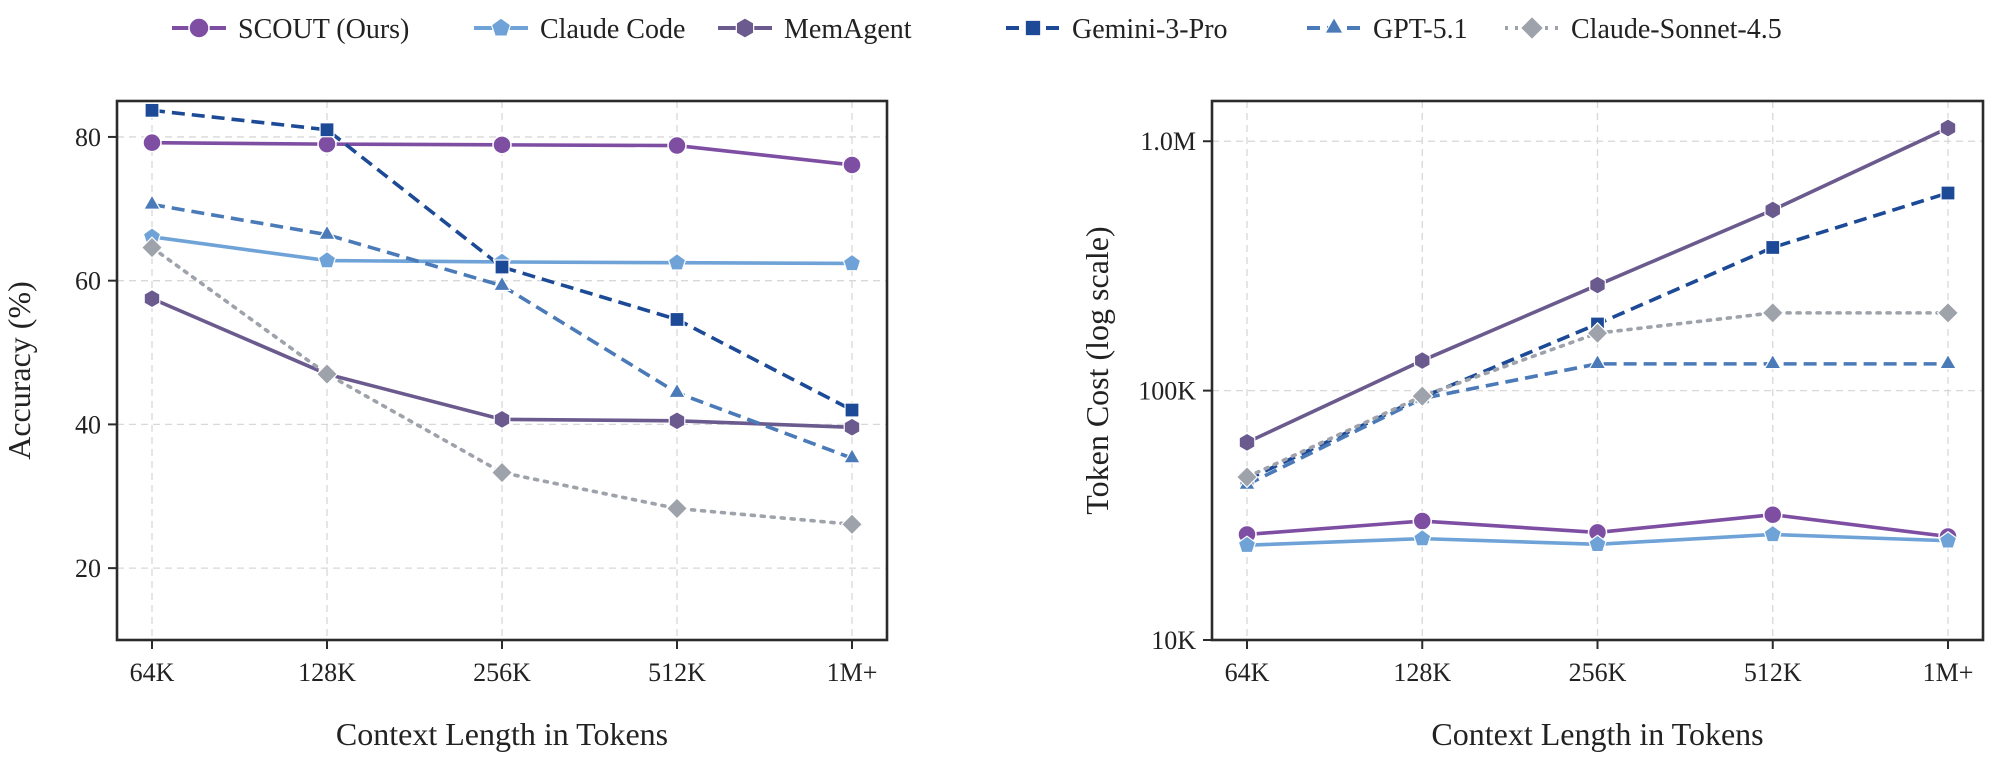 This screenshot has width=1989, height=757. Describe the element at coordinates (852, 165) in the screenshot. I see `data-point-scout-ours-1m` at that location.